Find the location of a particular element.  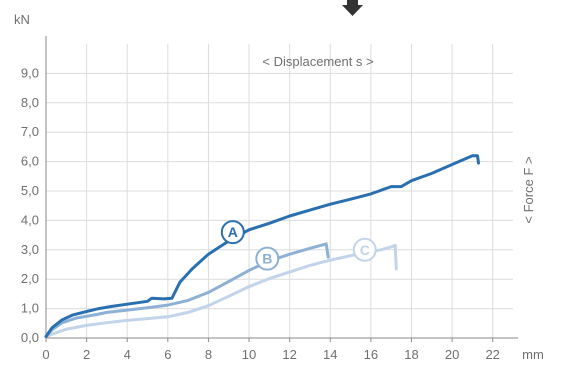

y-tick-label: 0,0 is located at coordinates (30, 337).